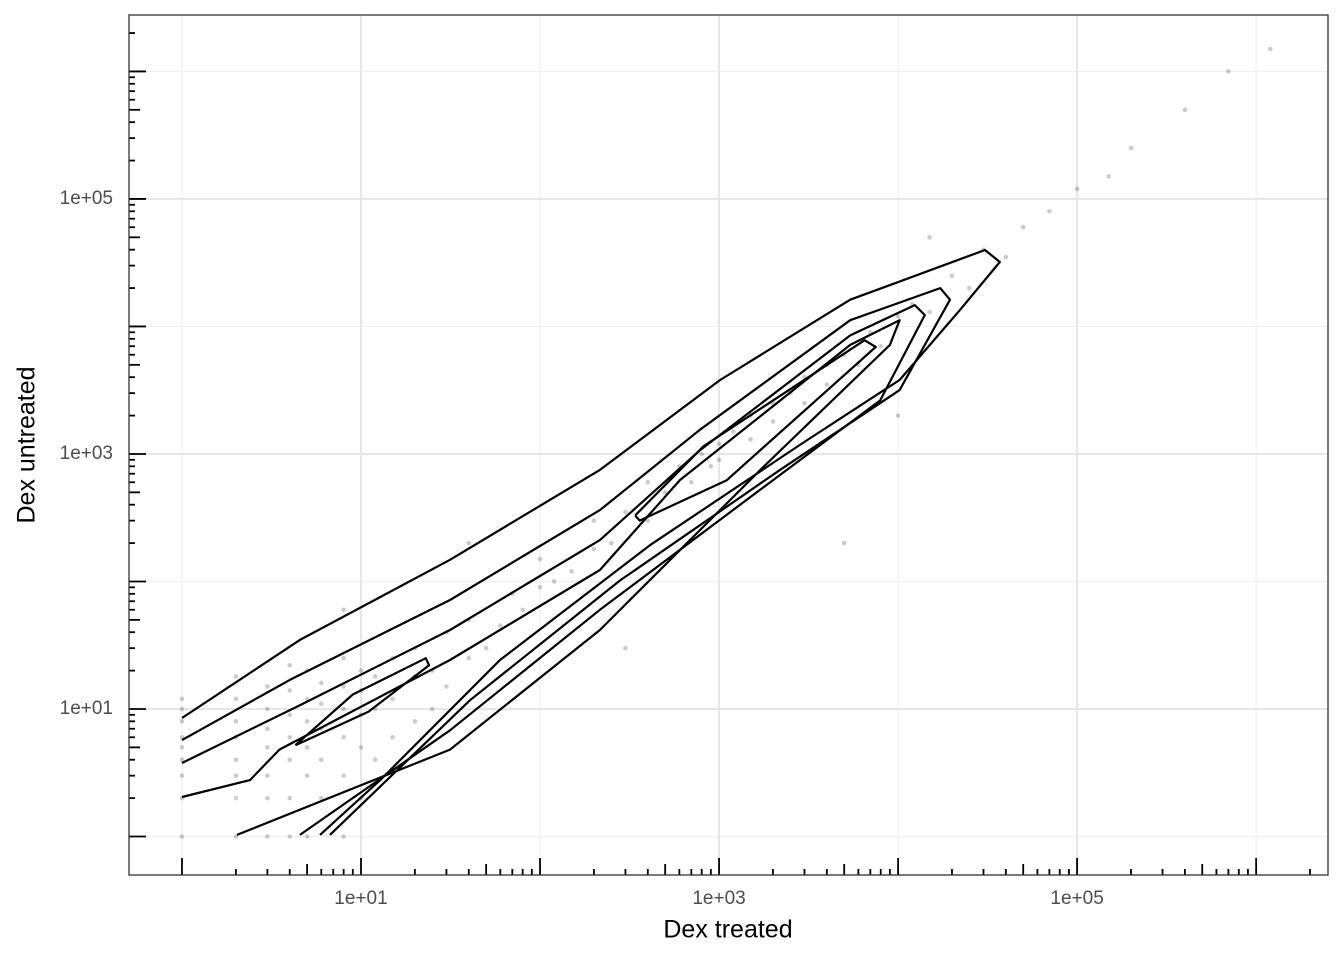  I want to click on x-axis-title: Dex treated, so click(727, 930).